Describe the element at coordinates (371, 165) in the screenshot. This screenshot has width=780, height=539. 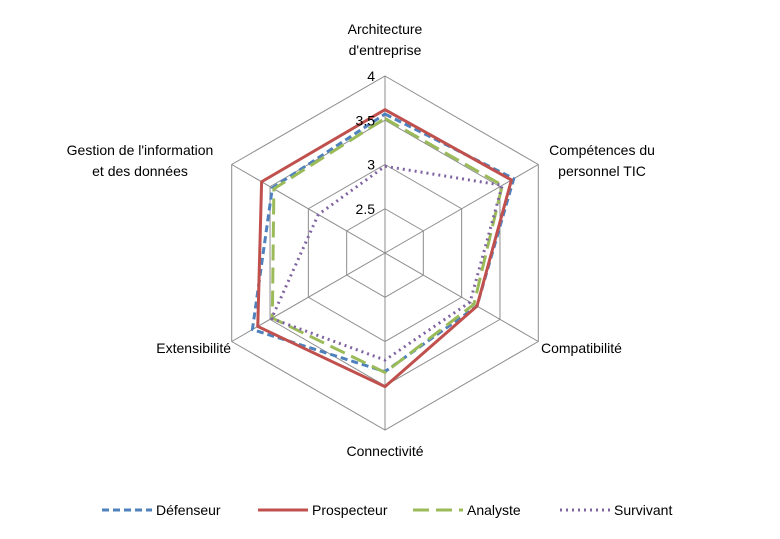
I see `tick-label: 3` at that location.